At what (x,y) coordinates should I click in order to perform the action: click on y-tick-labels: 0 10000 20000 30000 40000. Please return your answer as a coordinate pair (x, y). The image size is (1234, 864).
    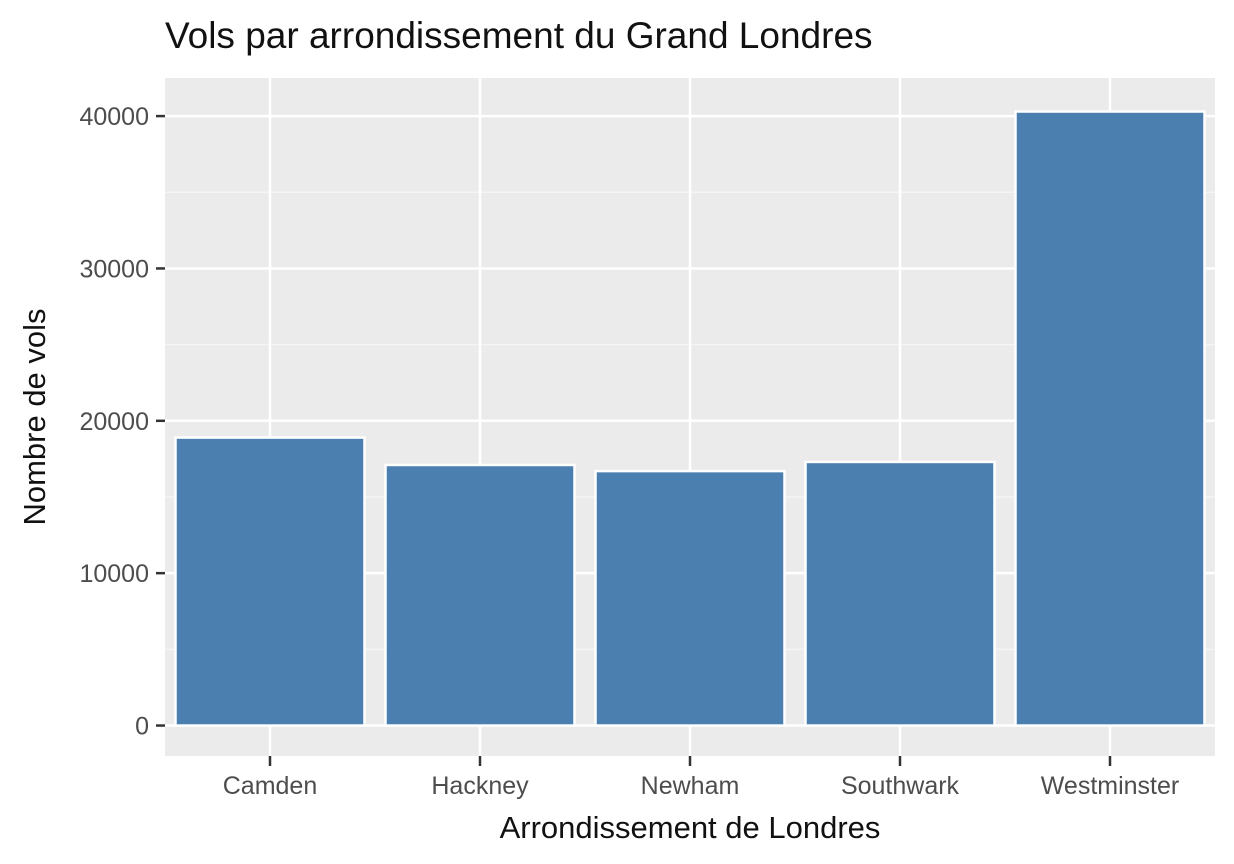
    Looking at the image, I should click on (114, 421).